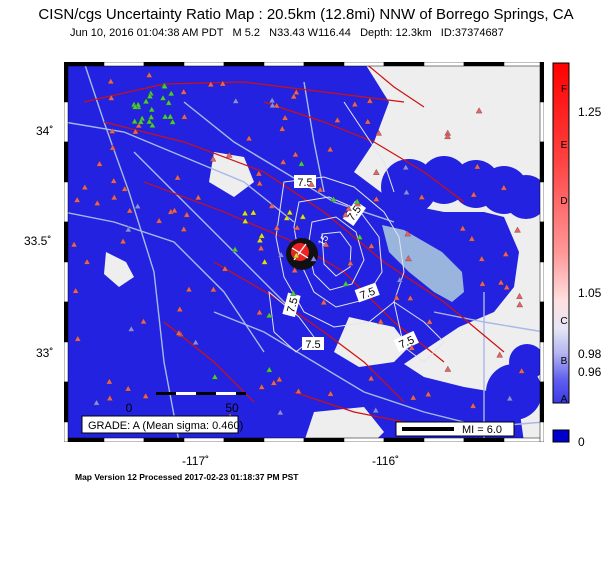  What do you see at coordinates (564, 361) in the screenshot?
I see `colorbar-letter-b: B` at bounding box center [564, 361].